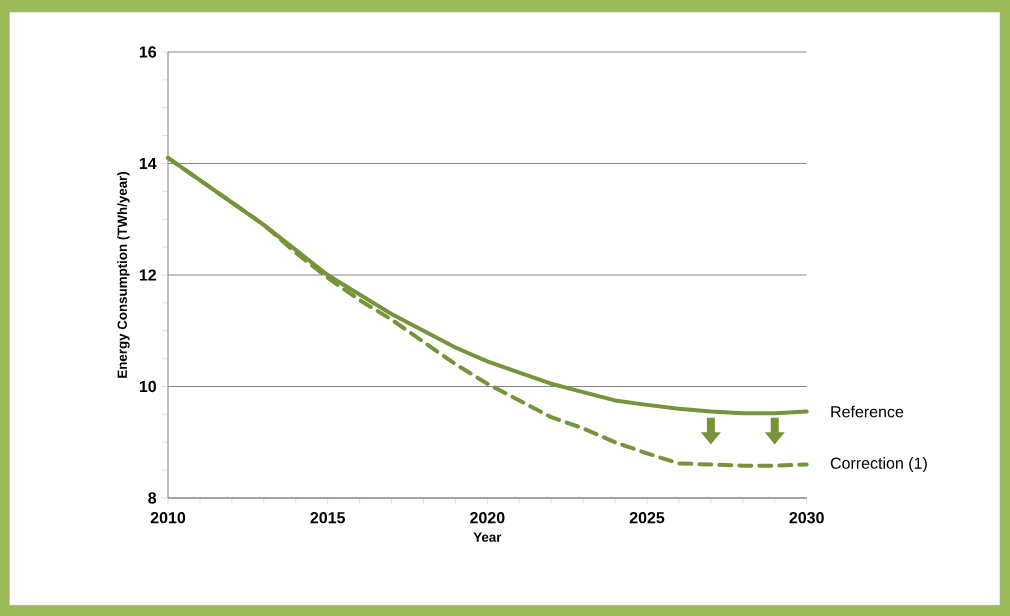  What do you see at coordinates (147, 386) in the screenshot?
I see `y-tick-label: 10` at bounding box center [147, 386].